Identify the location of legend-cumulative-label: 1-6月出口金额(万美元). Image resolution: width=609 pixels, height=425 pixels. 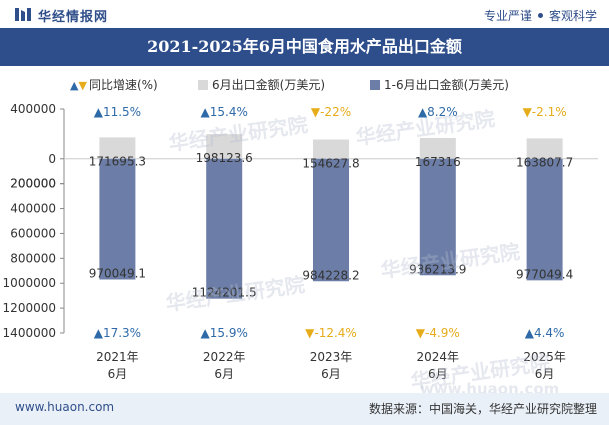
(446, 85).